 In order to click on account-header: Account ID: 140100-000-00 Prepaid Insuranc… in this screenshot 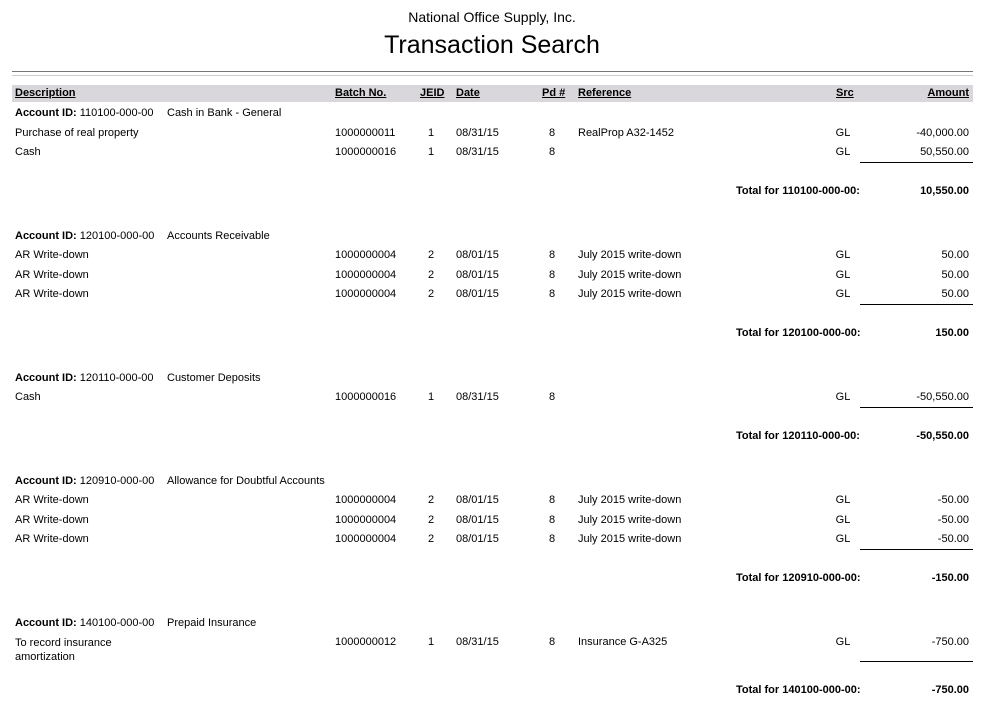, I will do `click(494, 624)`.